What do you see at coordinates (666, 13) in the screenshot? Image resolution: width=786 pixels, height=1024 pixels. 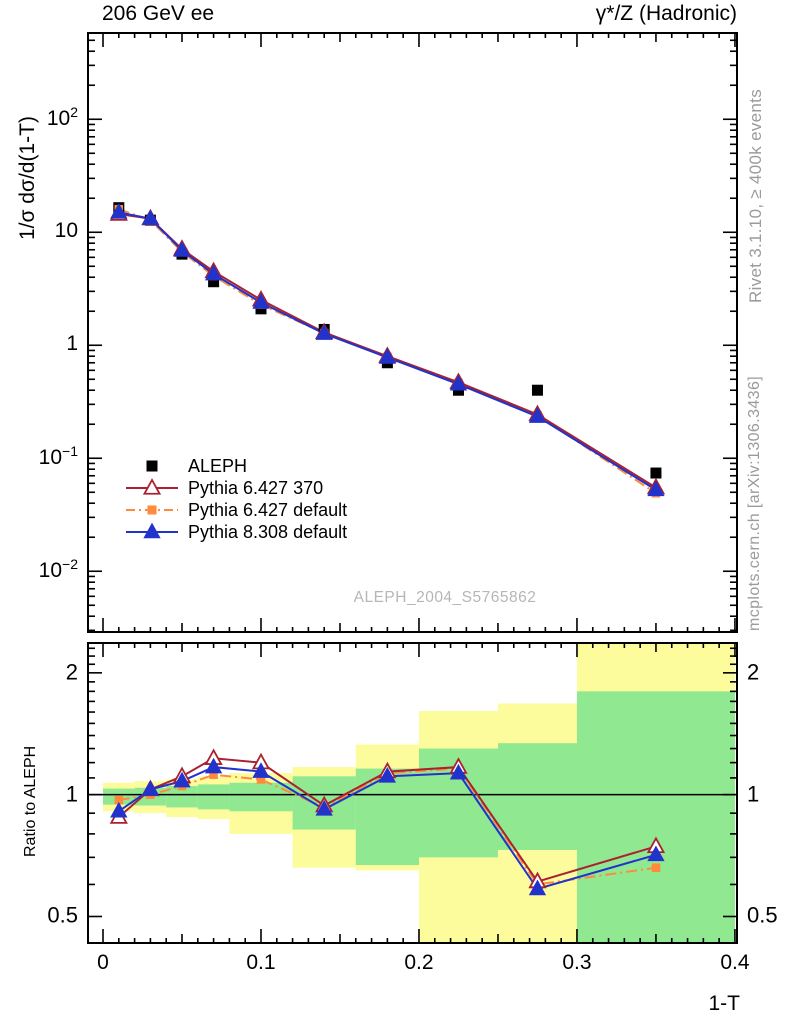 I see `header-process: γ*/Z (Hadronic)` at bounding box center [666, 13].